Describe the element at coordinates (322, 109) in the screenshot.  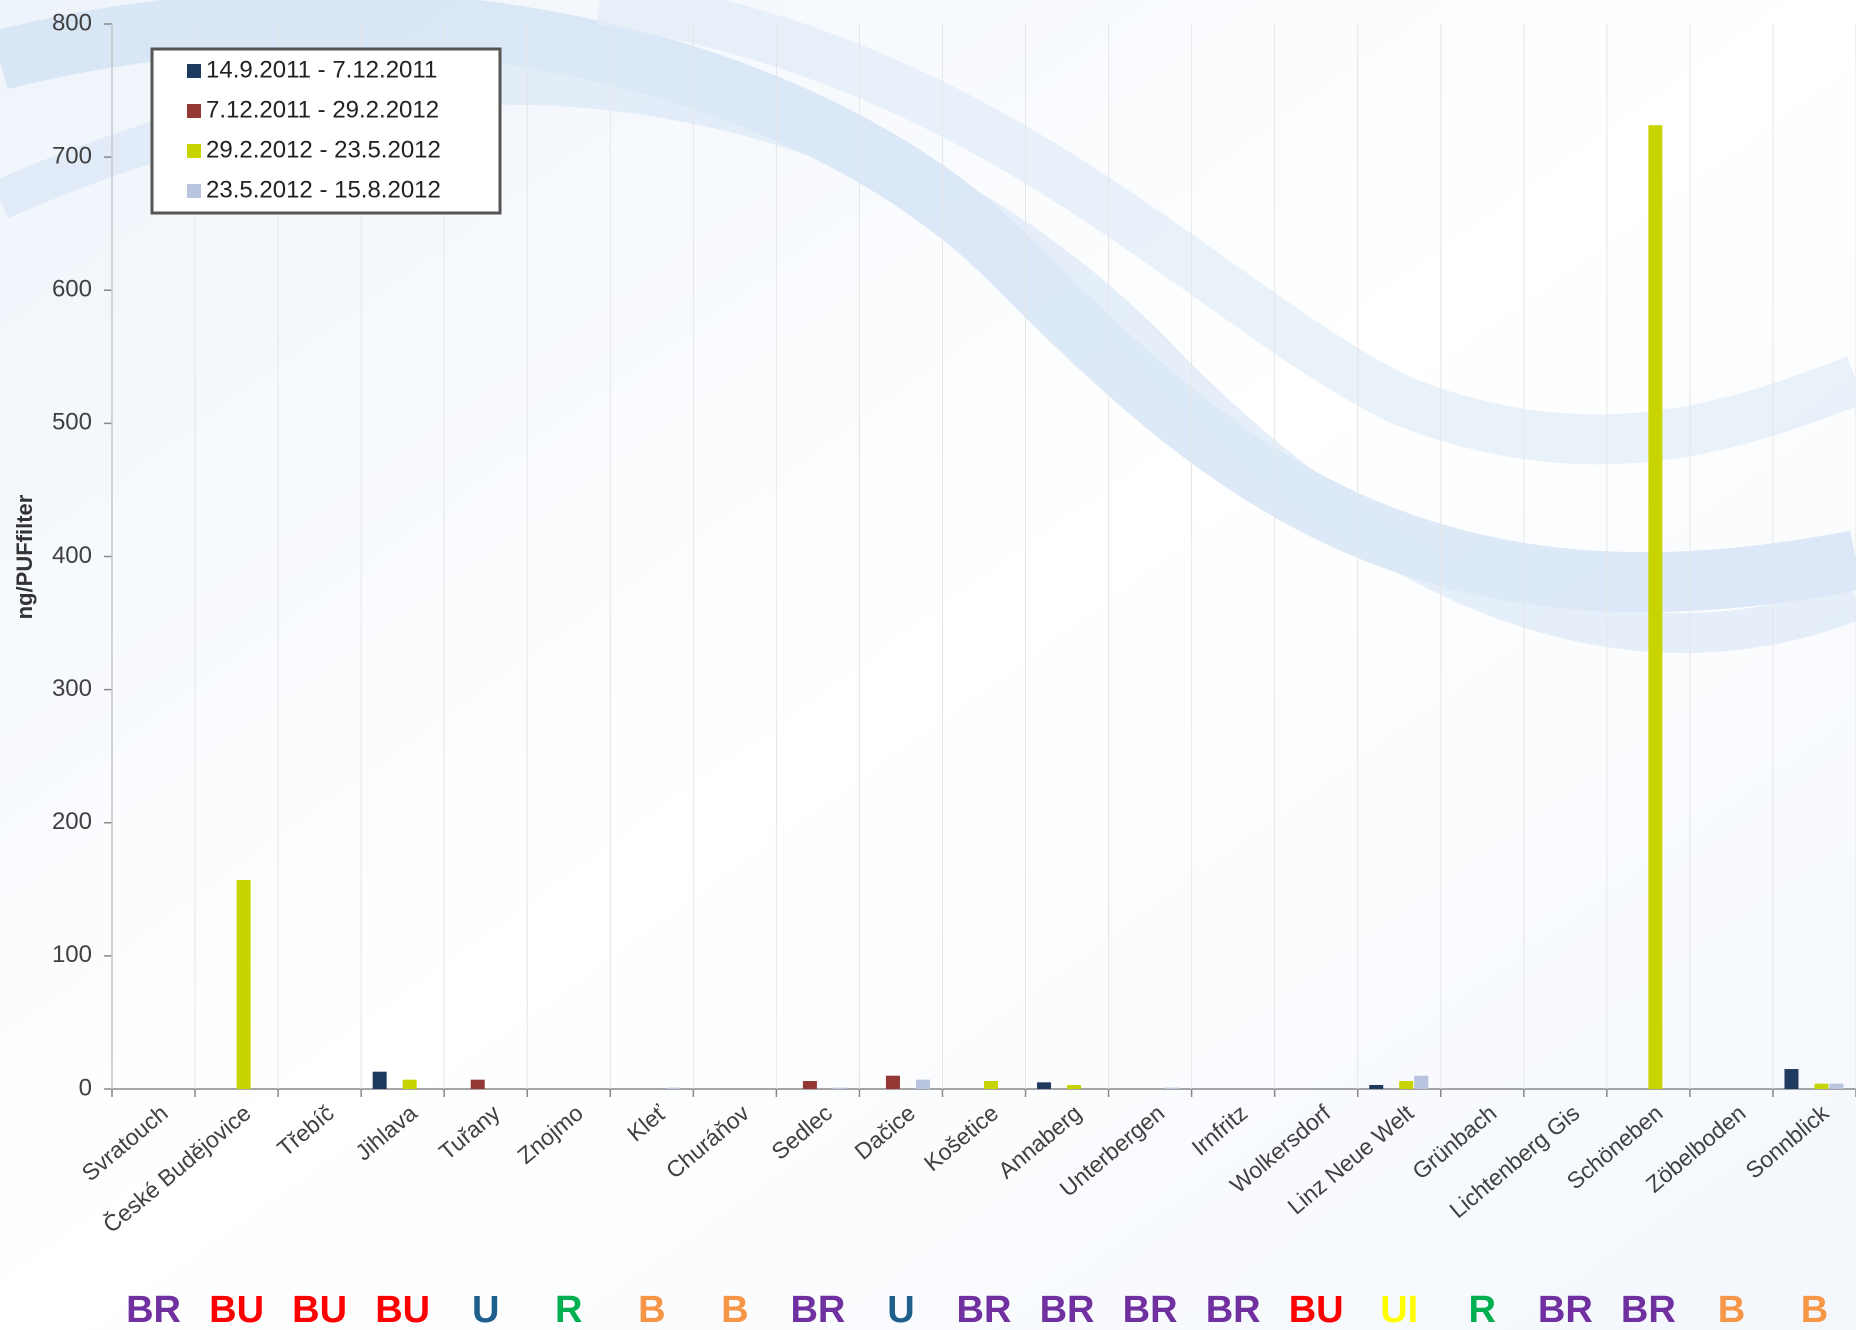
I see `legend-label: 7.12.2011 - 29.2.2012` at that location.